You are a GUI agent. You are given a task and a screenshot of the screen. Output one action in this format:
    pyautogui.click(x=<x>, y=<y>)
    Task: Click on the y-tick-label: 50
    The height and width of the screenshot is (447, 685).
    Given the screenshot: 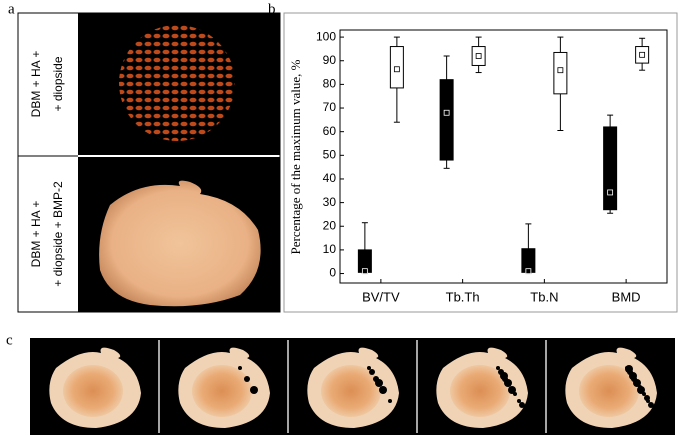 What is the action you would take?
    pyautogui.click(x=330, y=154)
    